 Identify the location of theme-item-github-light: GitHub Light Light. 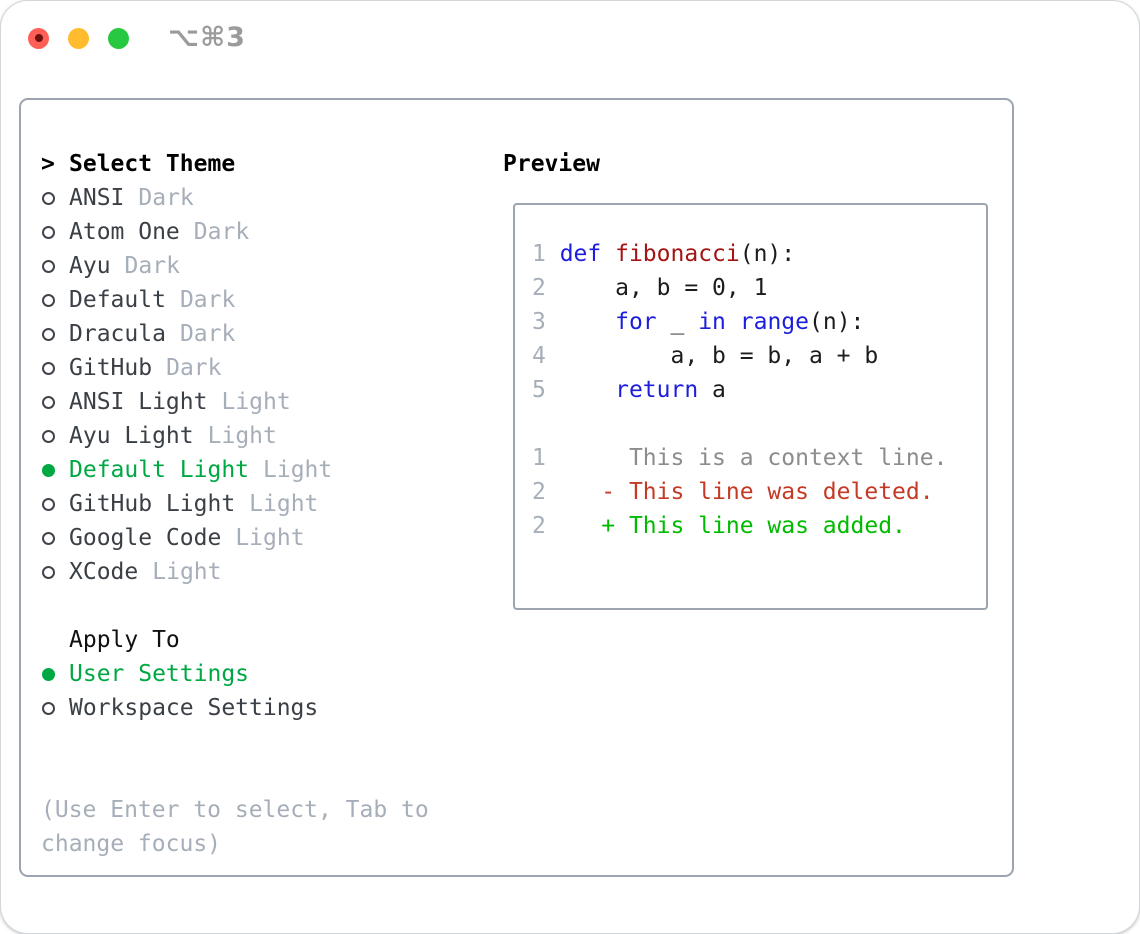
(235, 504).